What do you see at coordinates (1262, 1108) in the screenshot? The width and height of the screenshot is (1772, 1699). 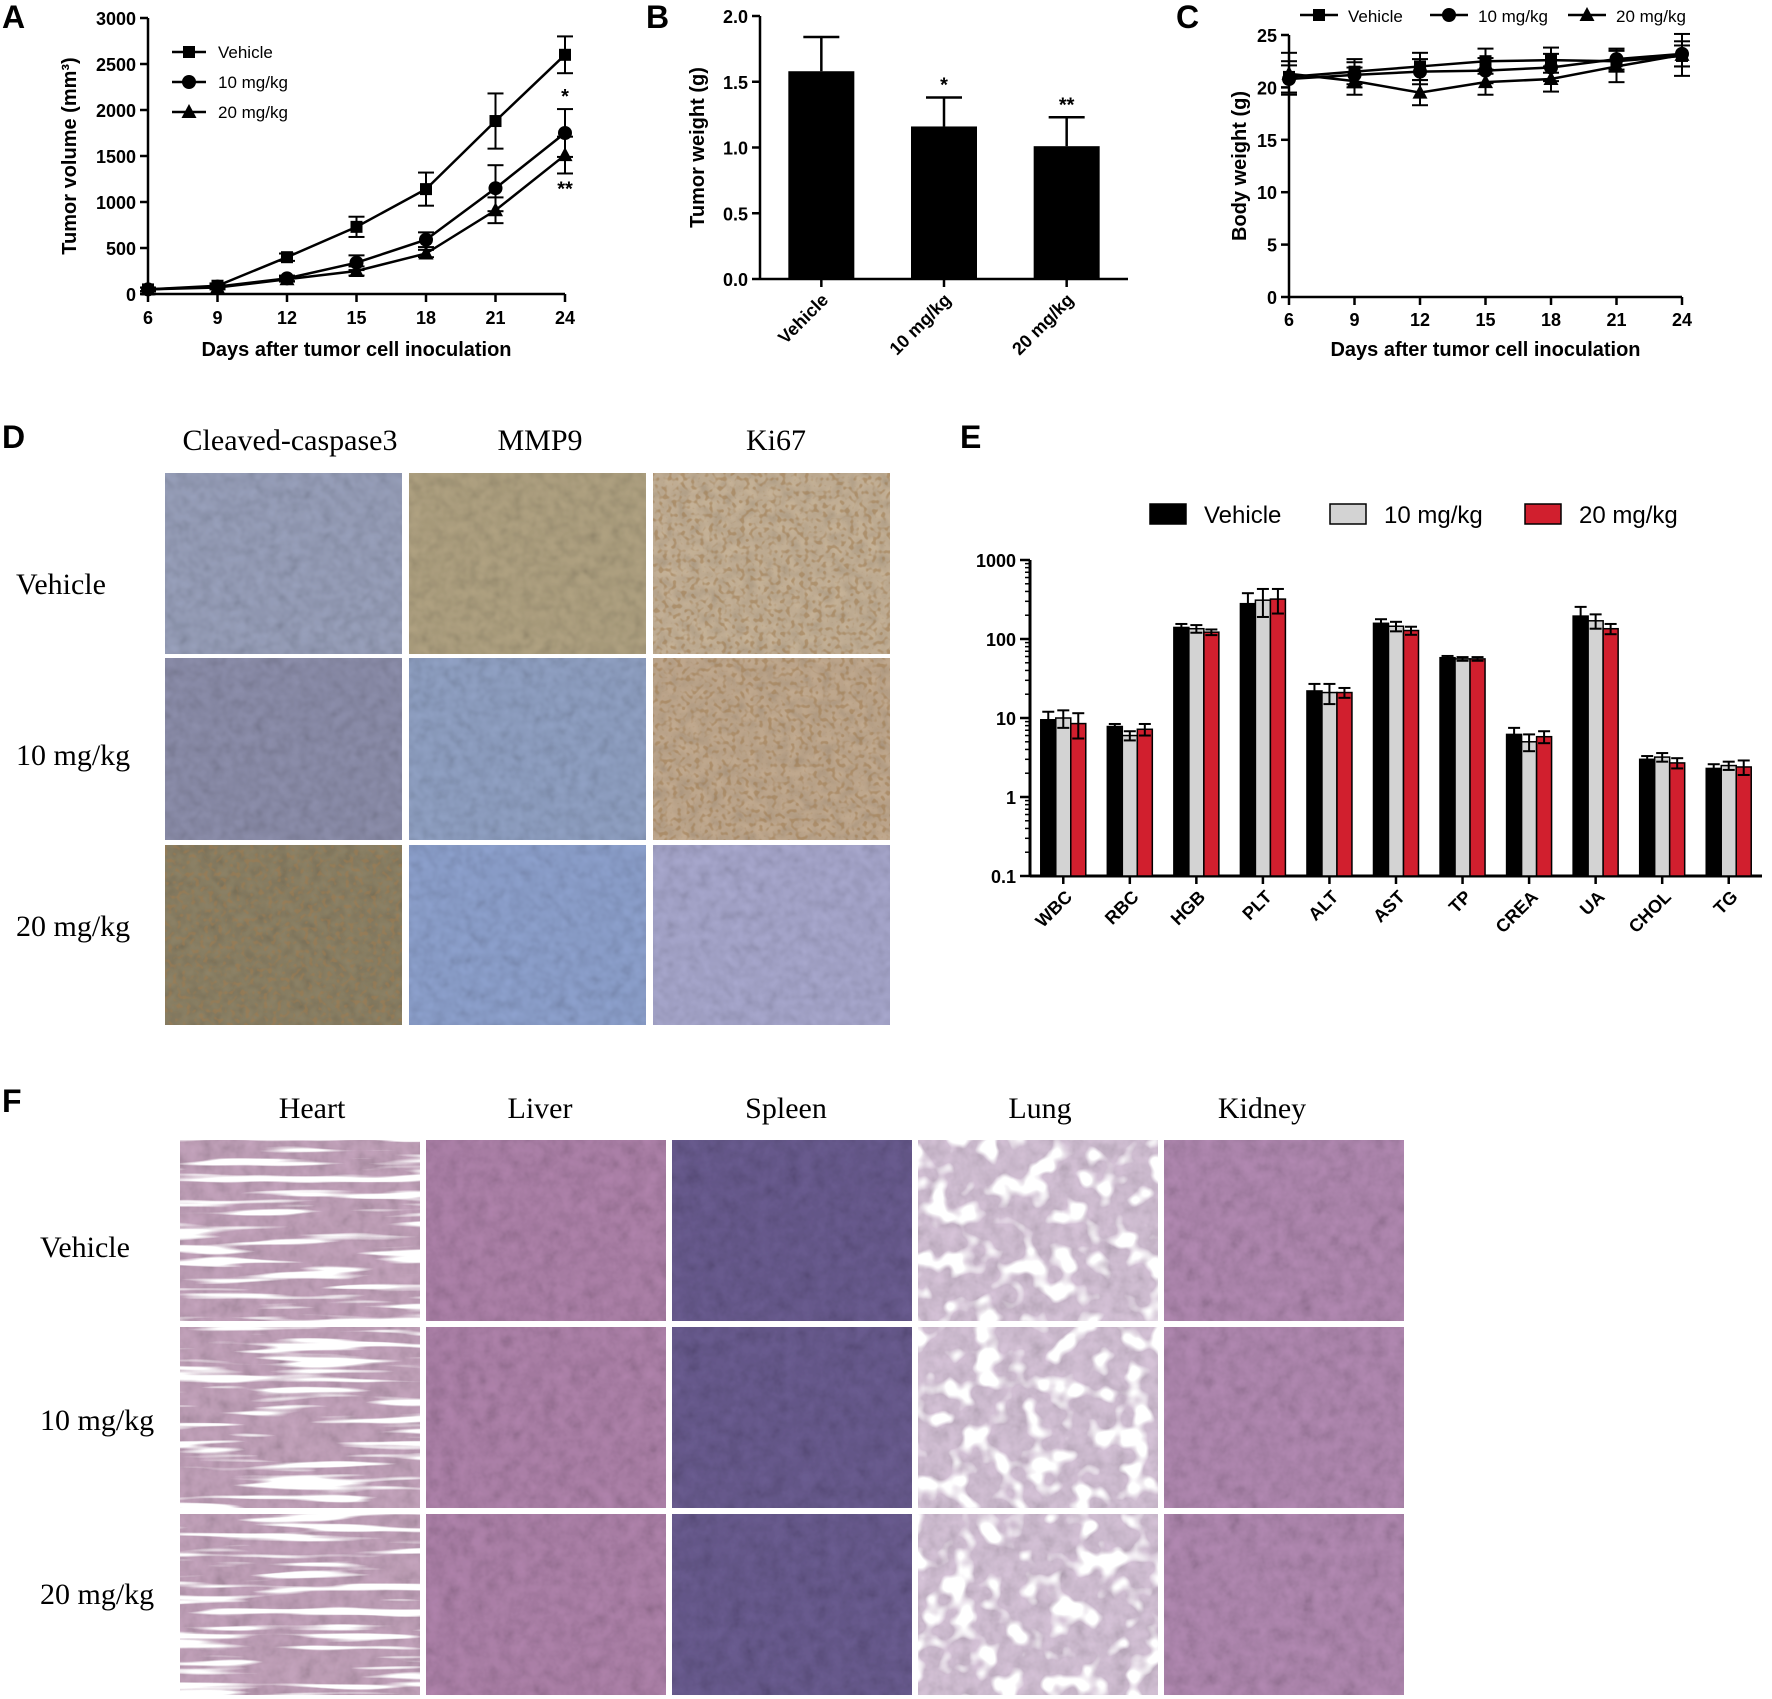 I see `column-header: Kidney` at bounding box center [1262, 1108].